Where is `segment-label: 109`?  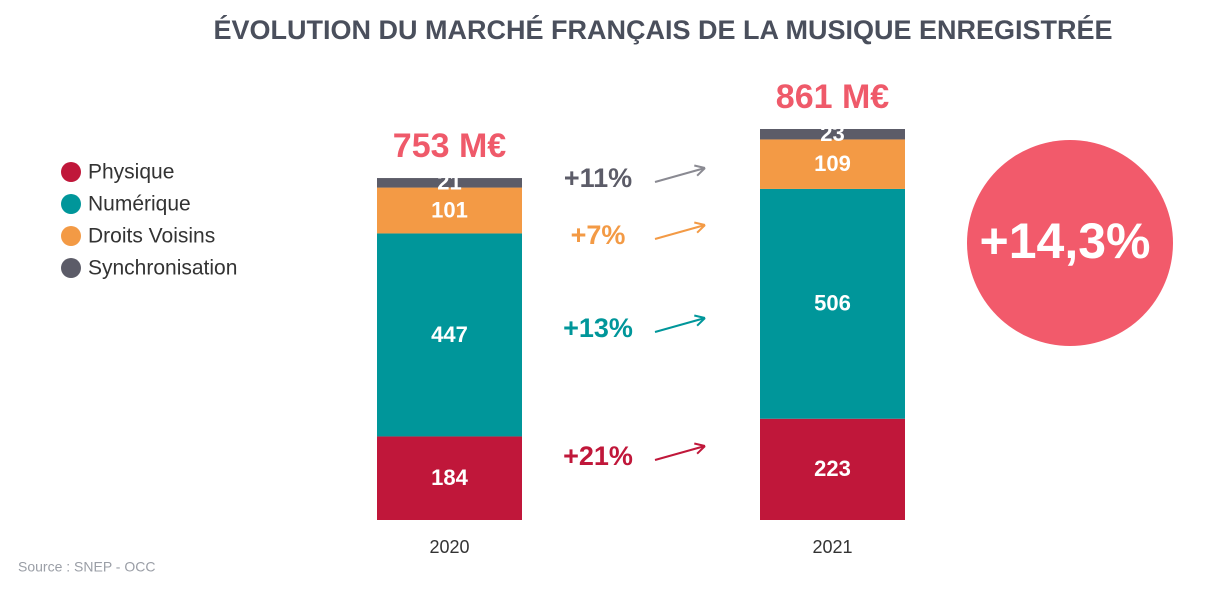 segment-label: 109 is located at coordinates (832, 163).